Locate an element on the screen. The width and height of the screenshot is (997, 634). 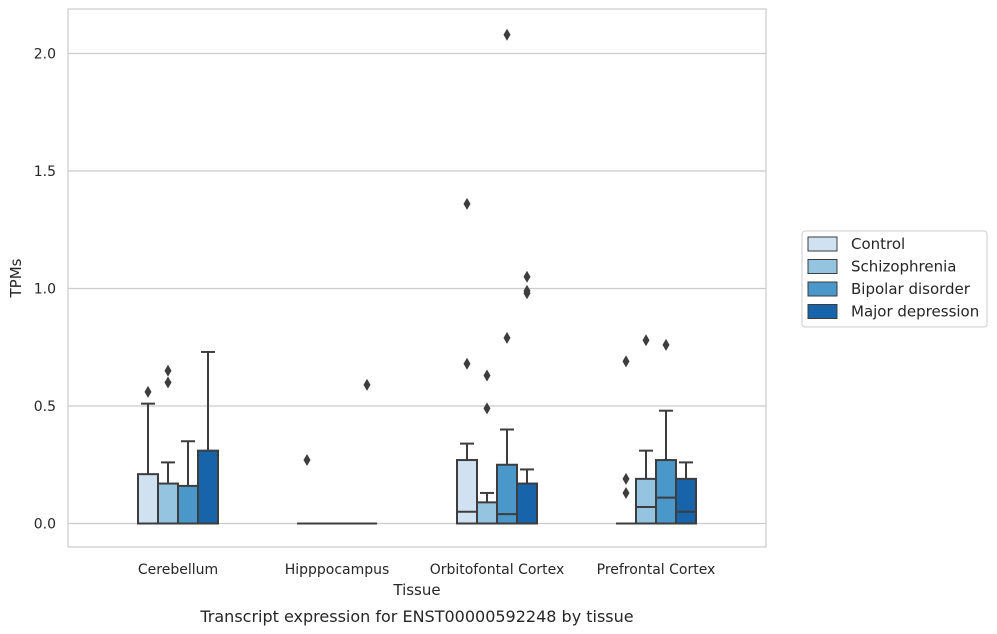
y-axis-ticks: 0.0 0.5 1.0 1.5 2.0 is located at coordinates (45, 290).